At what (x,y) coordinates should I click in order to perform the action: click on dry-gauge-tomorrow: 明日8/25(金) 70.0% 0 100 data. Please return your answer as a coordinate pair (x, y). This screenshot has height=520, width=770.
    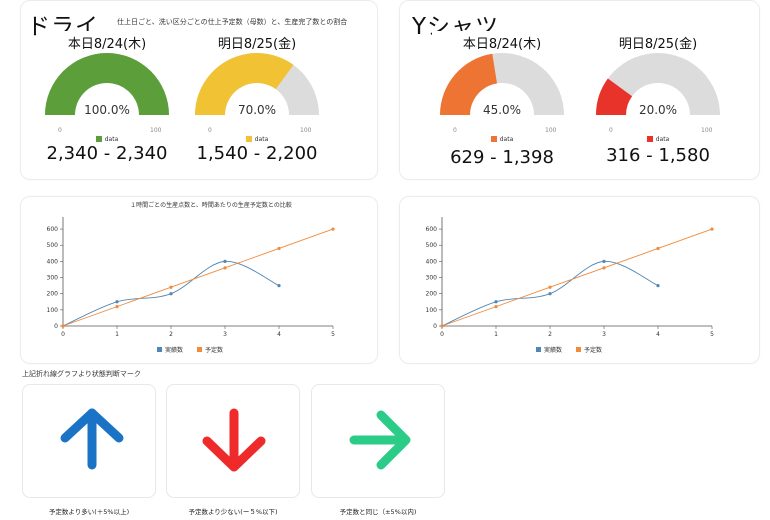
    Looking at the image, I should click on (257, 90).